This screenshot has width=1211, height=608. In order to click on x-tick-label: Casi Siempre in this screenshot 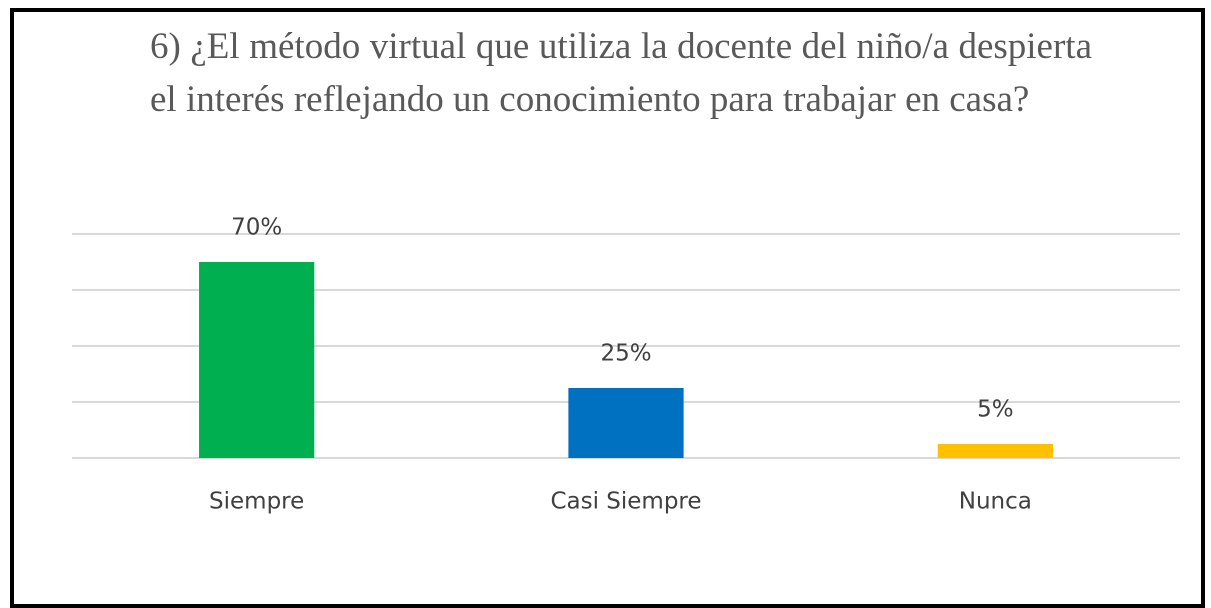, I will do `click(625, 502)`.